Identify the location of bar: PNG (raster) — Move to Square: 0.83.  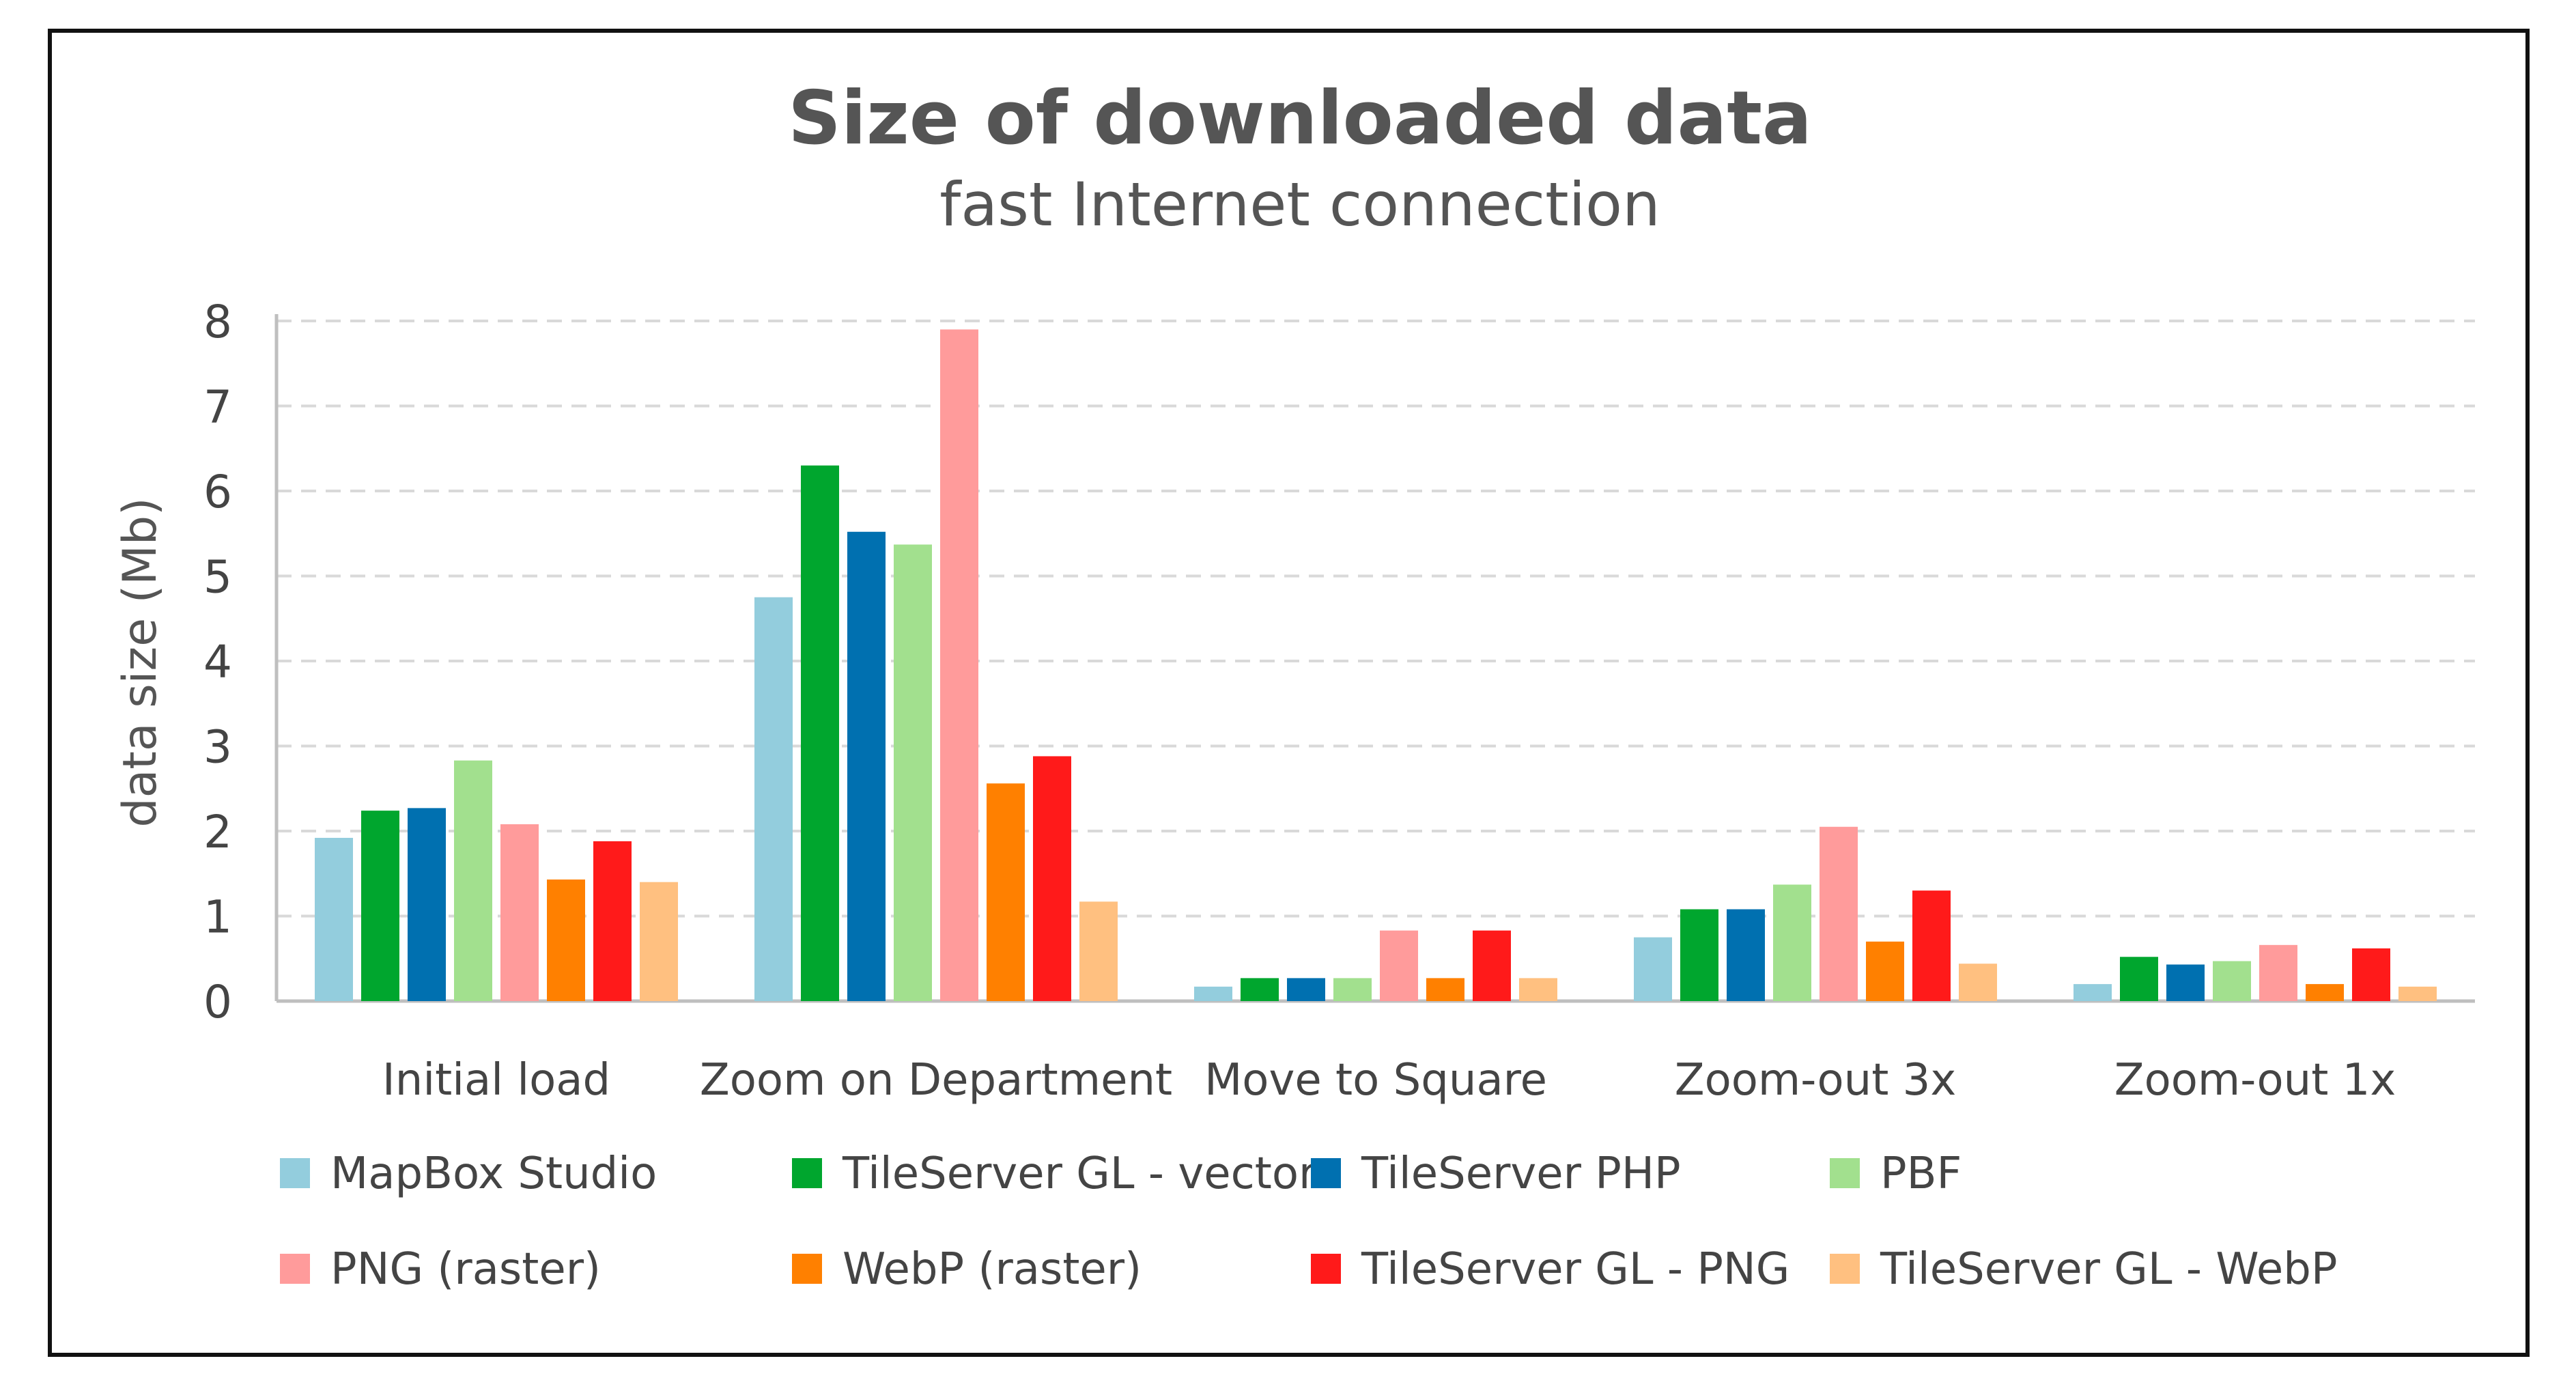
(1399, 965).